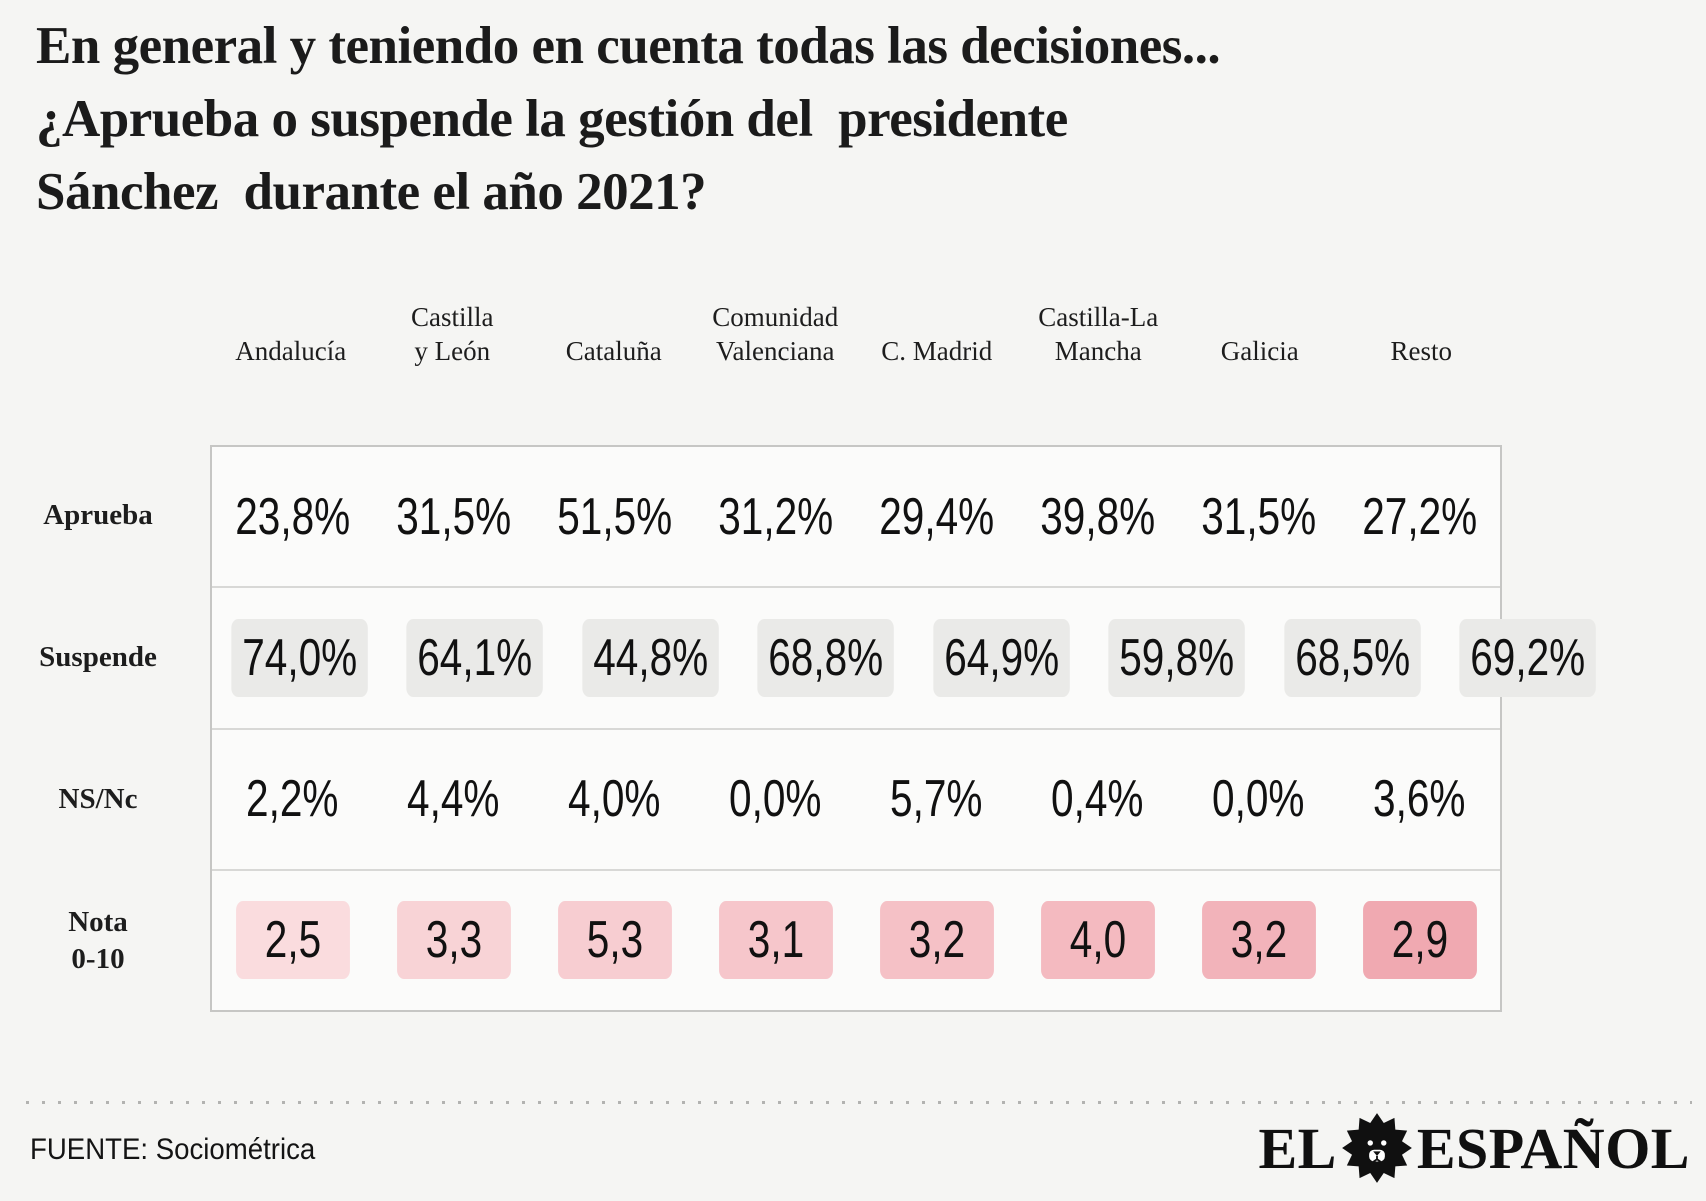 This screenshot has height=1201, width=1706. Describe the element at coordinates (453, 516) in the screenshot. I see `cell-aprueba-castilla-y-león: 31,5%` at that location.